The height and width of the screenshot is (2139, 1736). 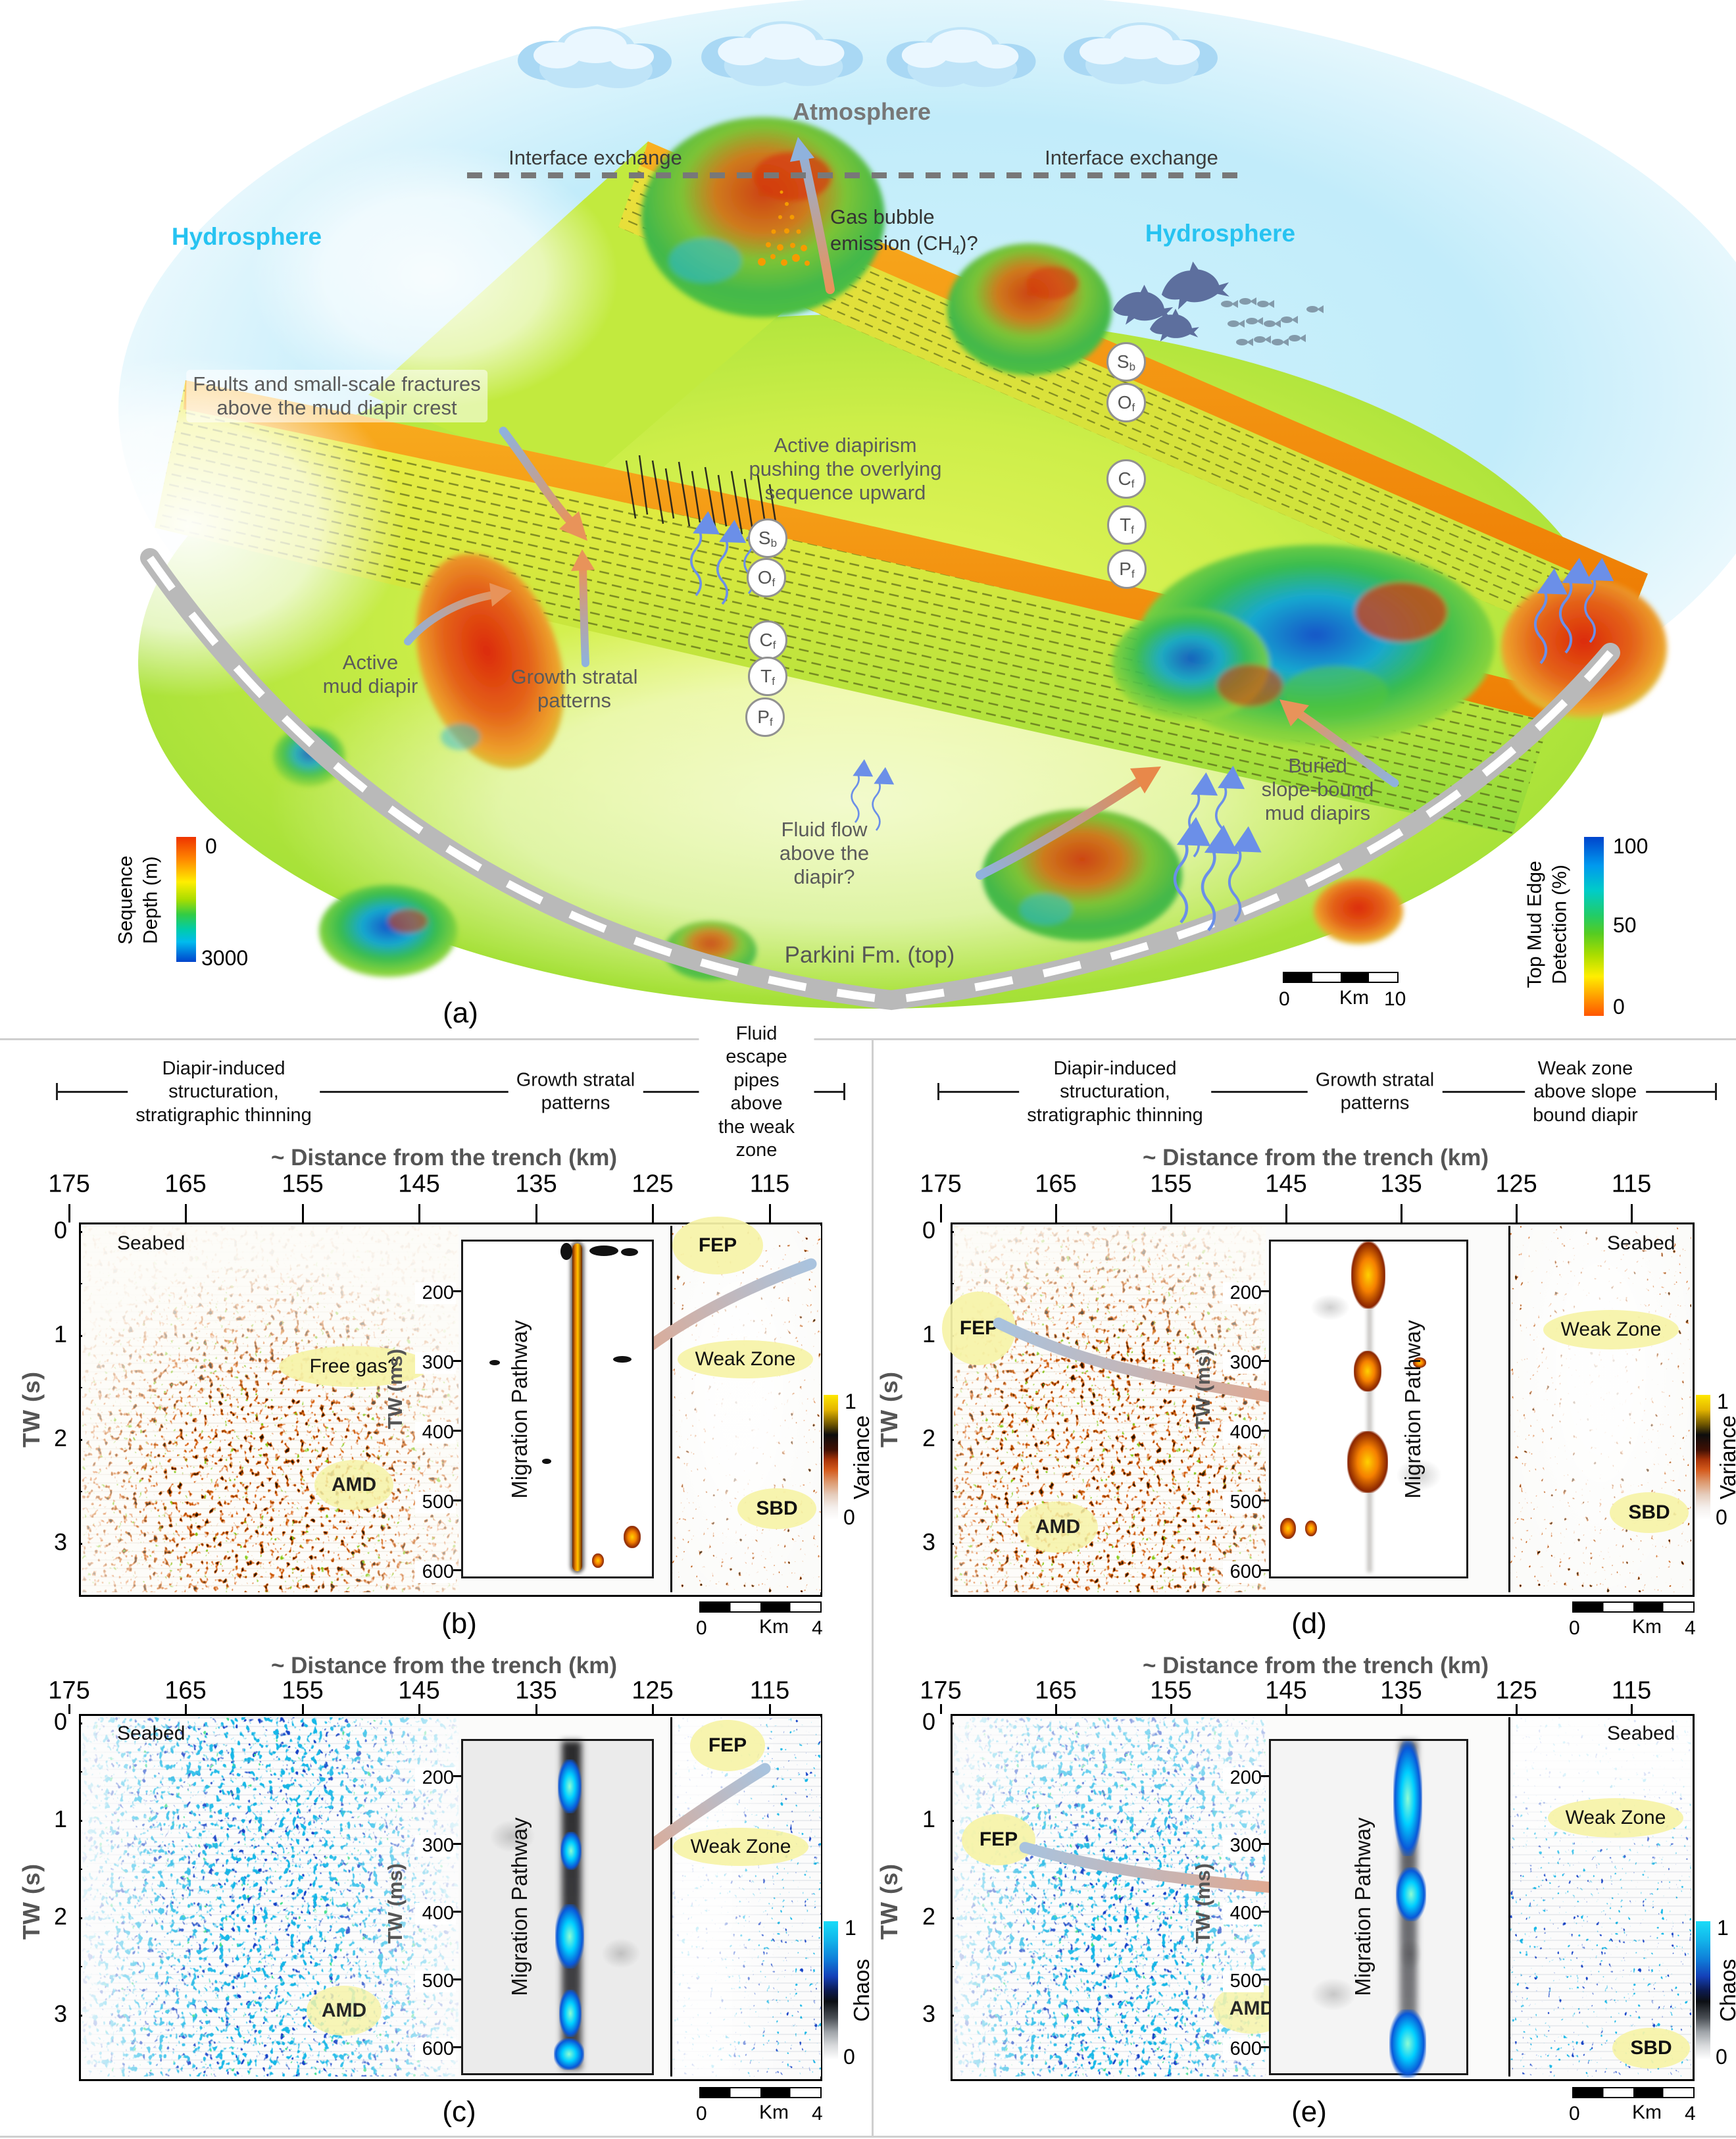 I want to click on panel-a-scalebar, so click(x=1341, y=978).